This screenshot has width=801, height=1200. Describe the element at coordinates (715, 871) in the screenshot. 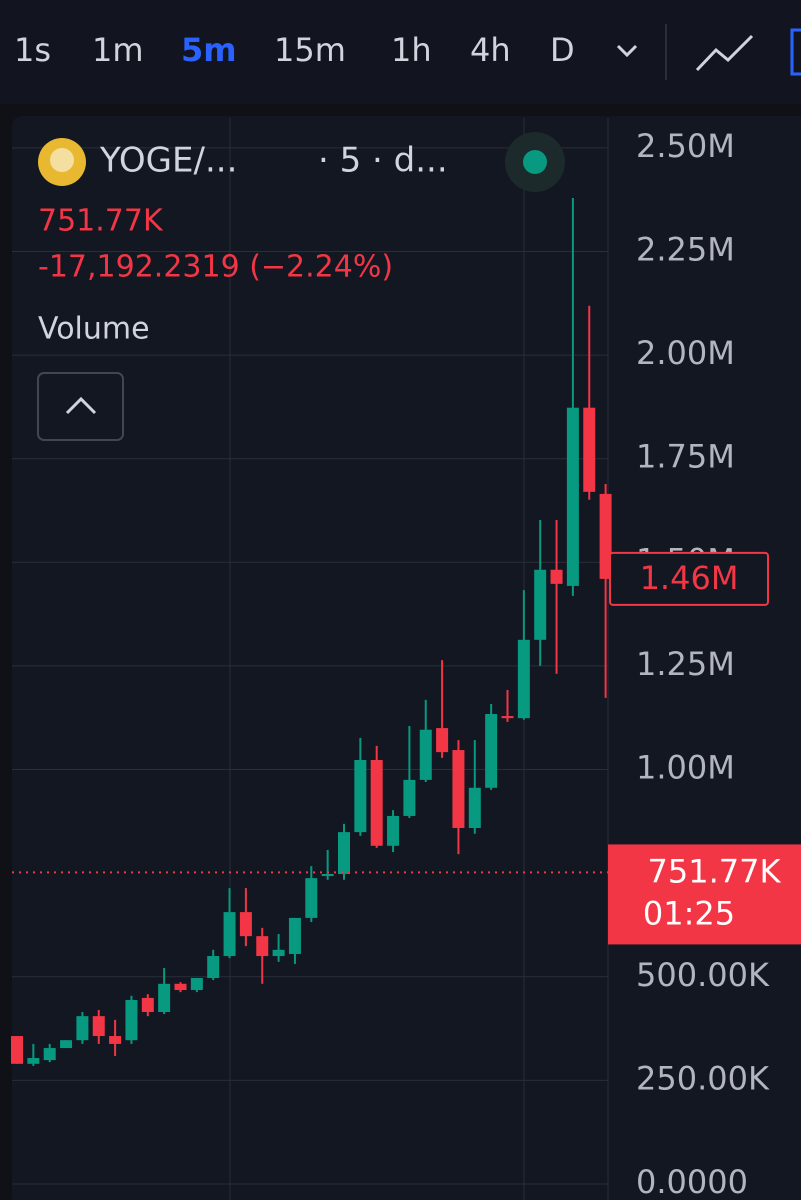

I see `price-box-label: 751.77K` at that location.